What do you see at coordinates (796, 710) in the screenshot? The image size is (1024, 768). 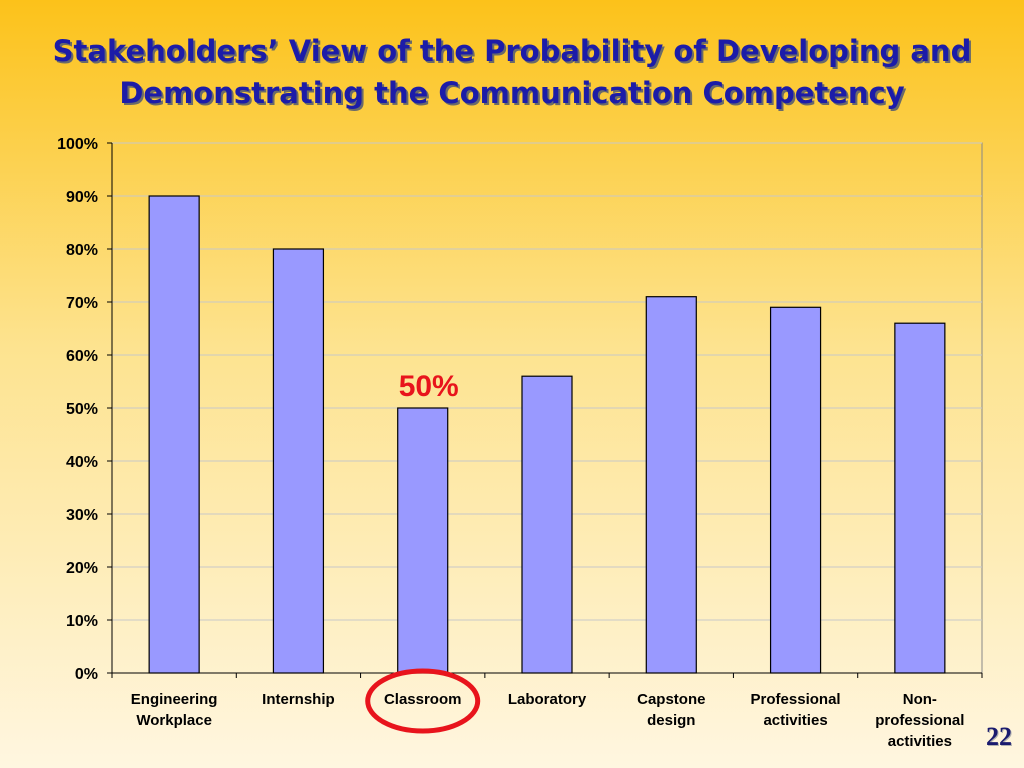 I see `x-tick-label: Professional activities` at bounding box center [796, 710].